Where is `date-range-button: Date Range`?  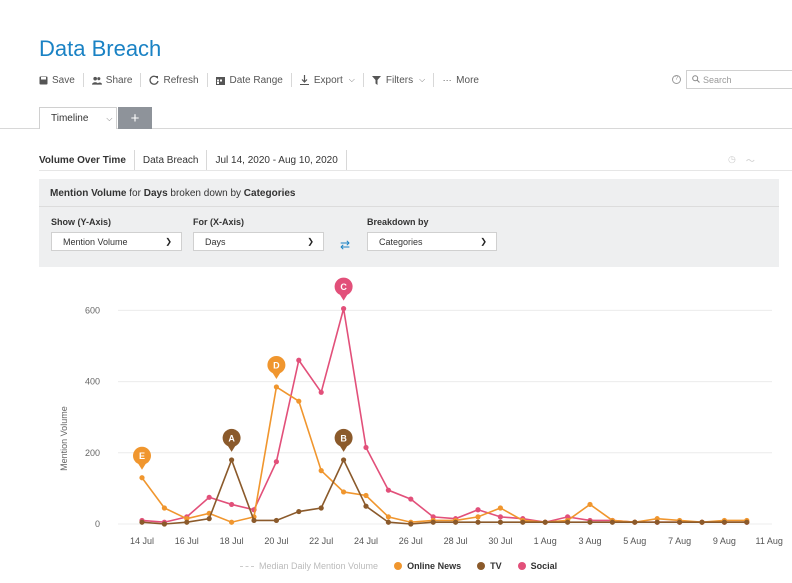
date-range-button: Date Range is located at coordinates (250, 80).